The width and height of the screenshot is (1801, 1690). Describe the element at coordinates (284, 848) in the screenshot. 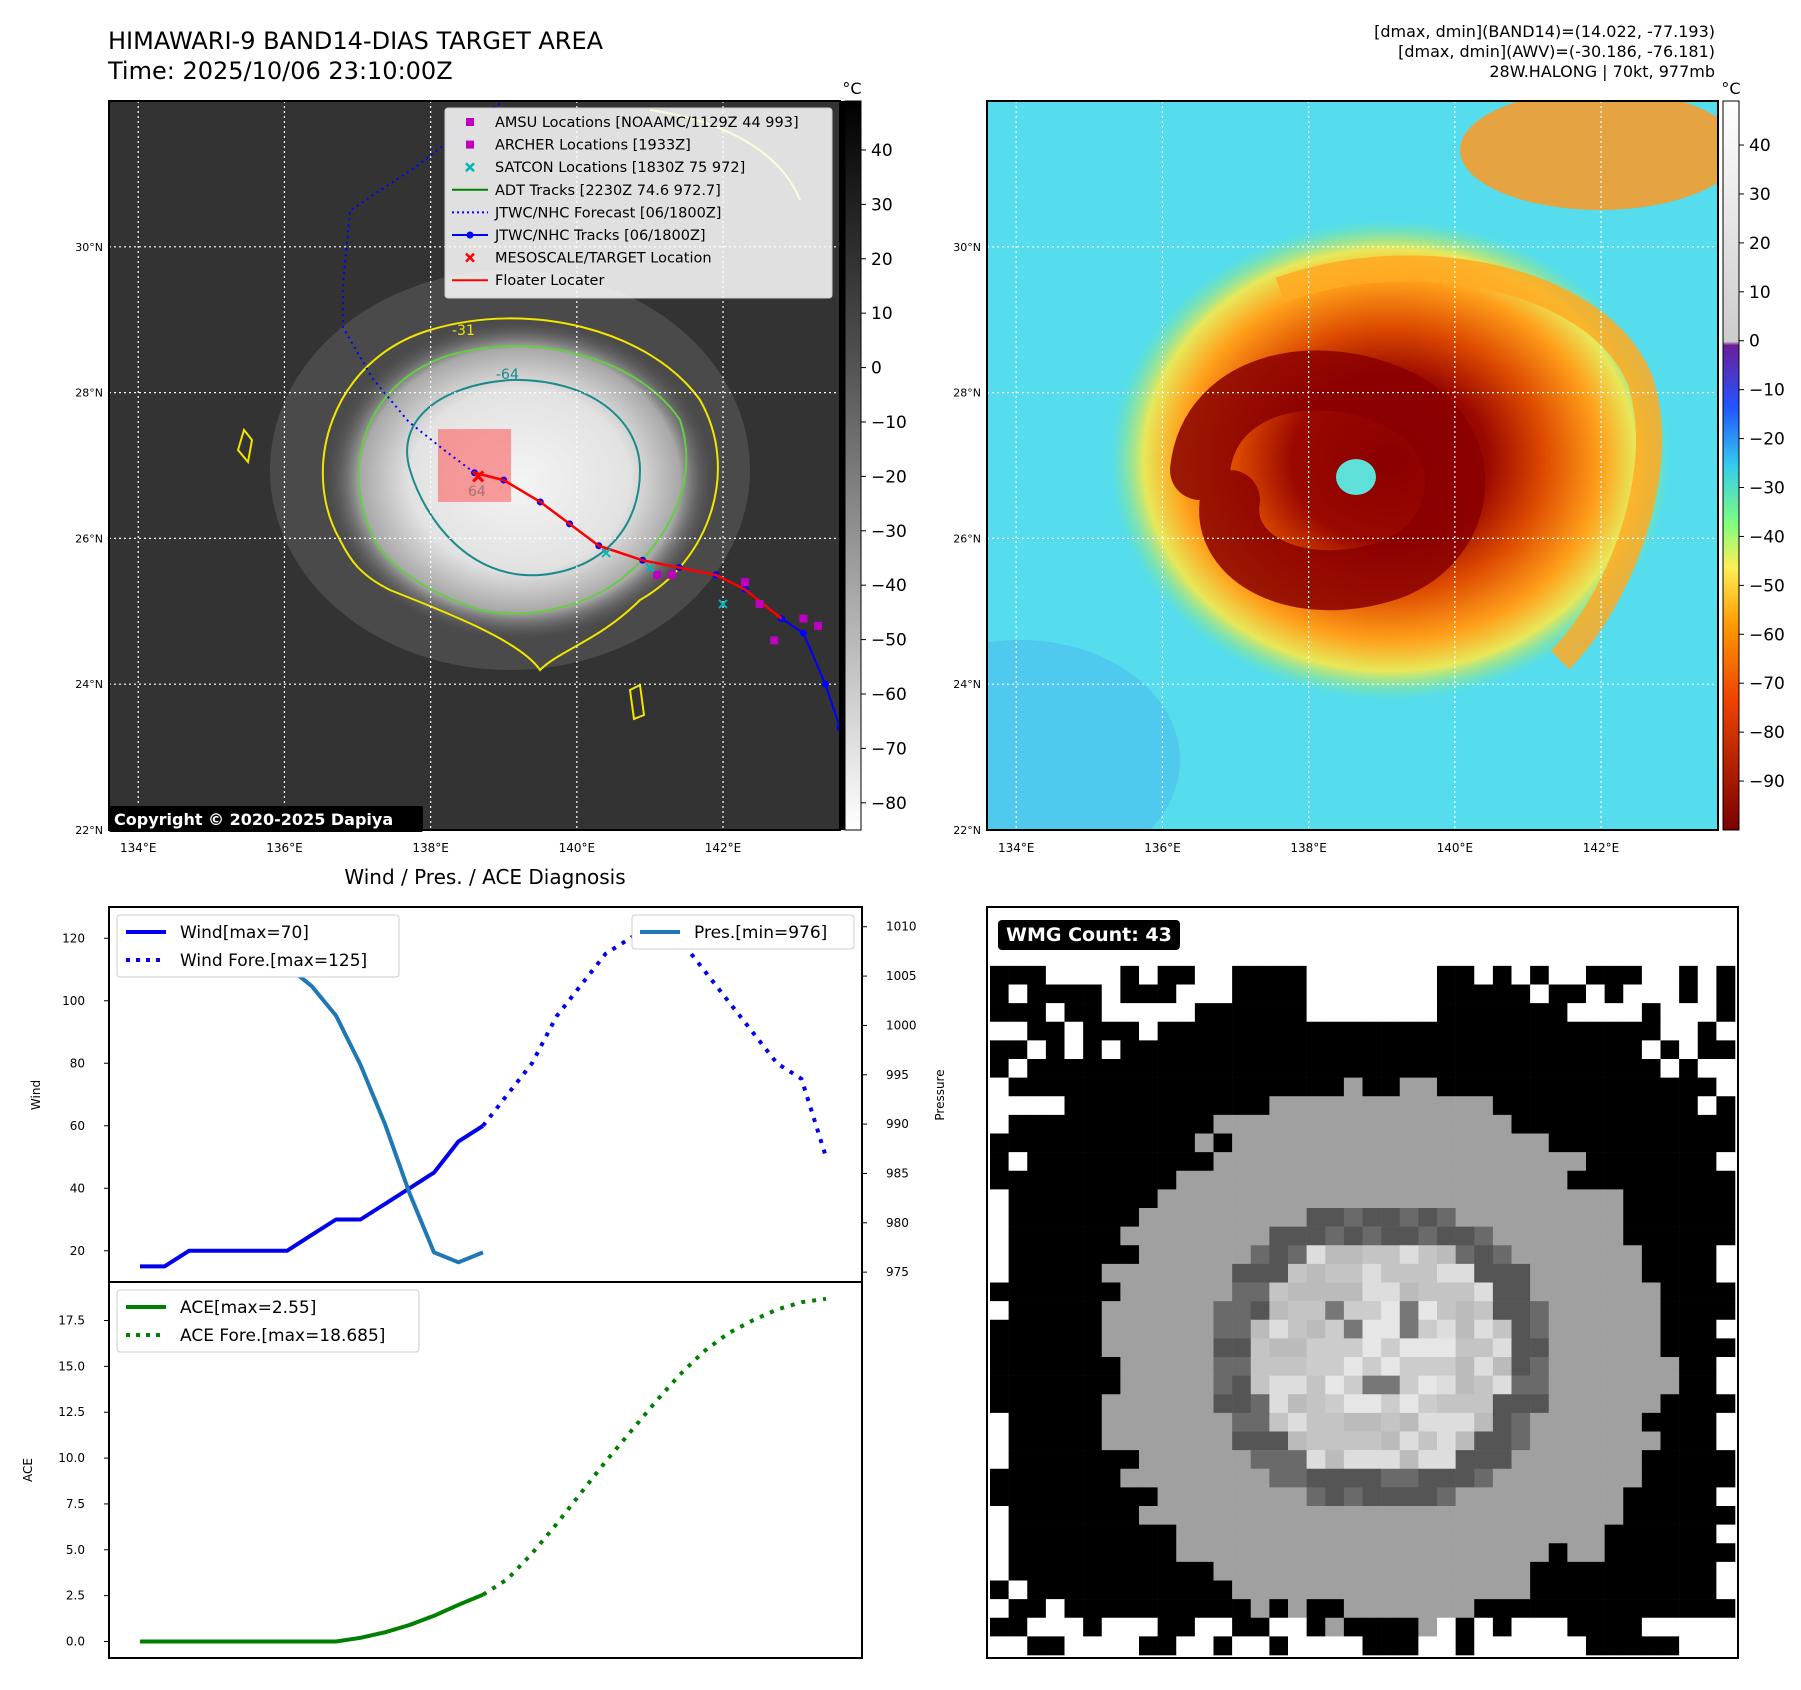

I see `left-lon-tick-1: 136°E` at that location.